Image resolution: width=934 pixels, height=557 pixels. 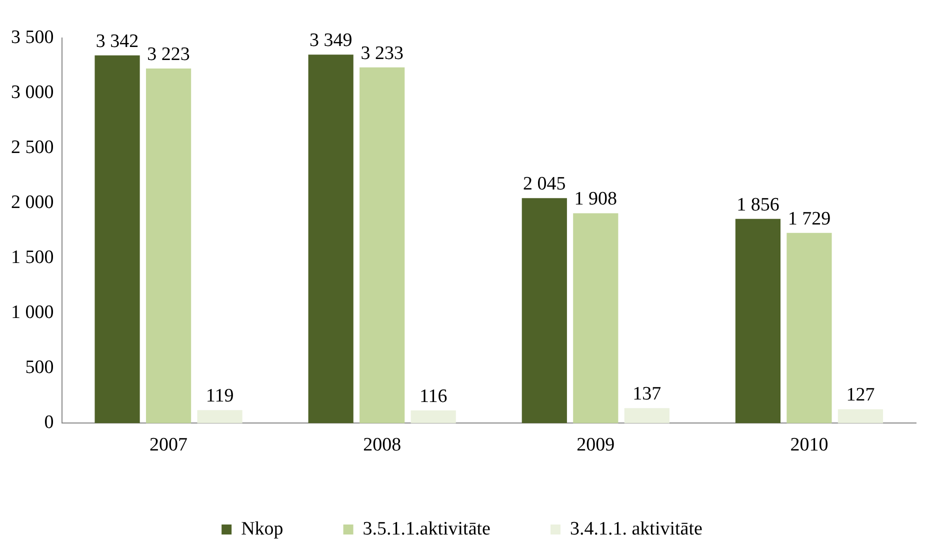 I want to click on y-tick-label: 0, so click(x=49, y=423).